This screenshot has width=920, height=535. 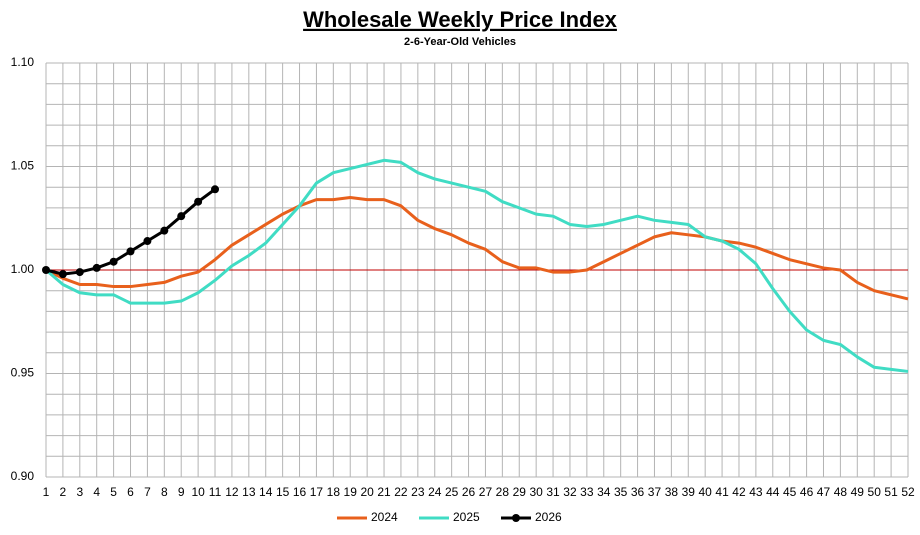 What do you see at coordinates (516, 518) in the screenshot?
I see `legend-marker` at bounding box center [516, 518].